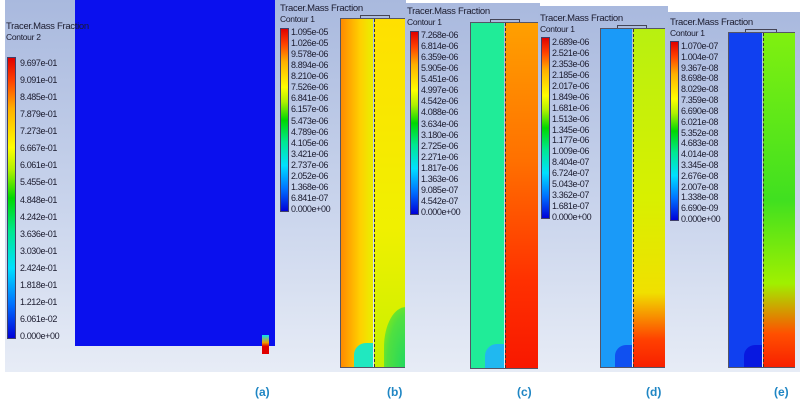 The image size is (801, 409). What do you see at coordinates (38, 267) in the screenshot?
I see `colorbar-tick-label: 2.424e-01` at bounding box center [38, 267].